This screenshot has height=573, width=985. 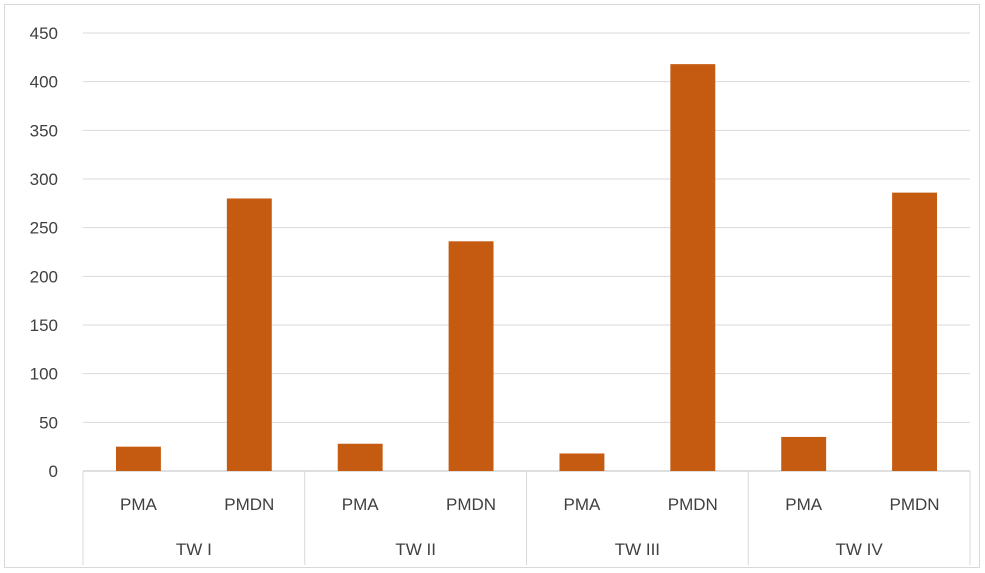 What do you see at coordinates (44, 228) in the screenshot?
I see `y-tick-label: 250` at bounding box center [44, 228].